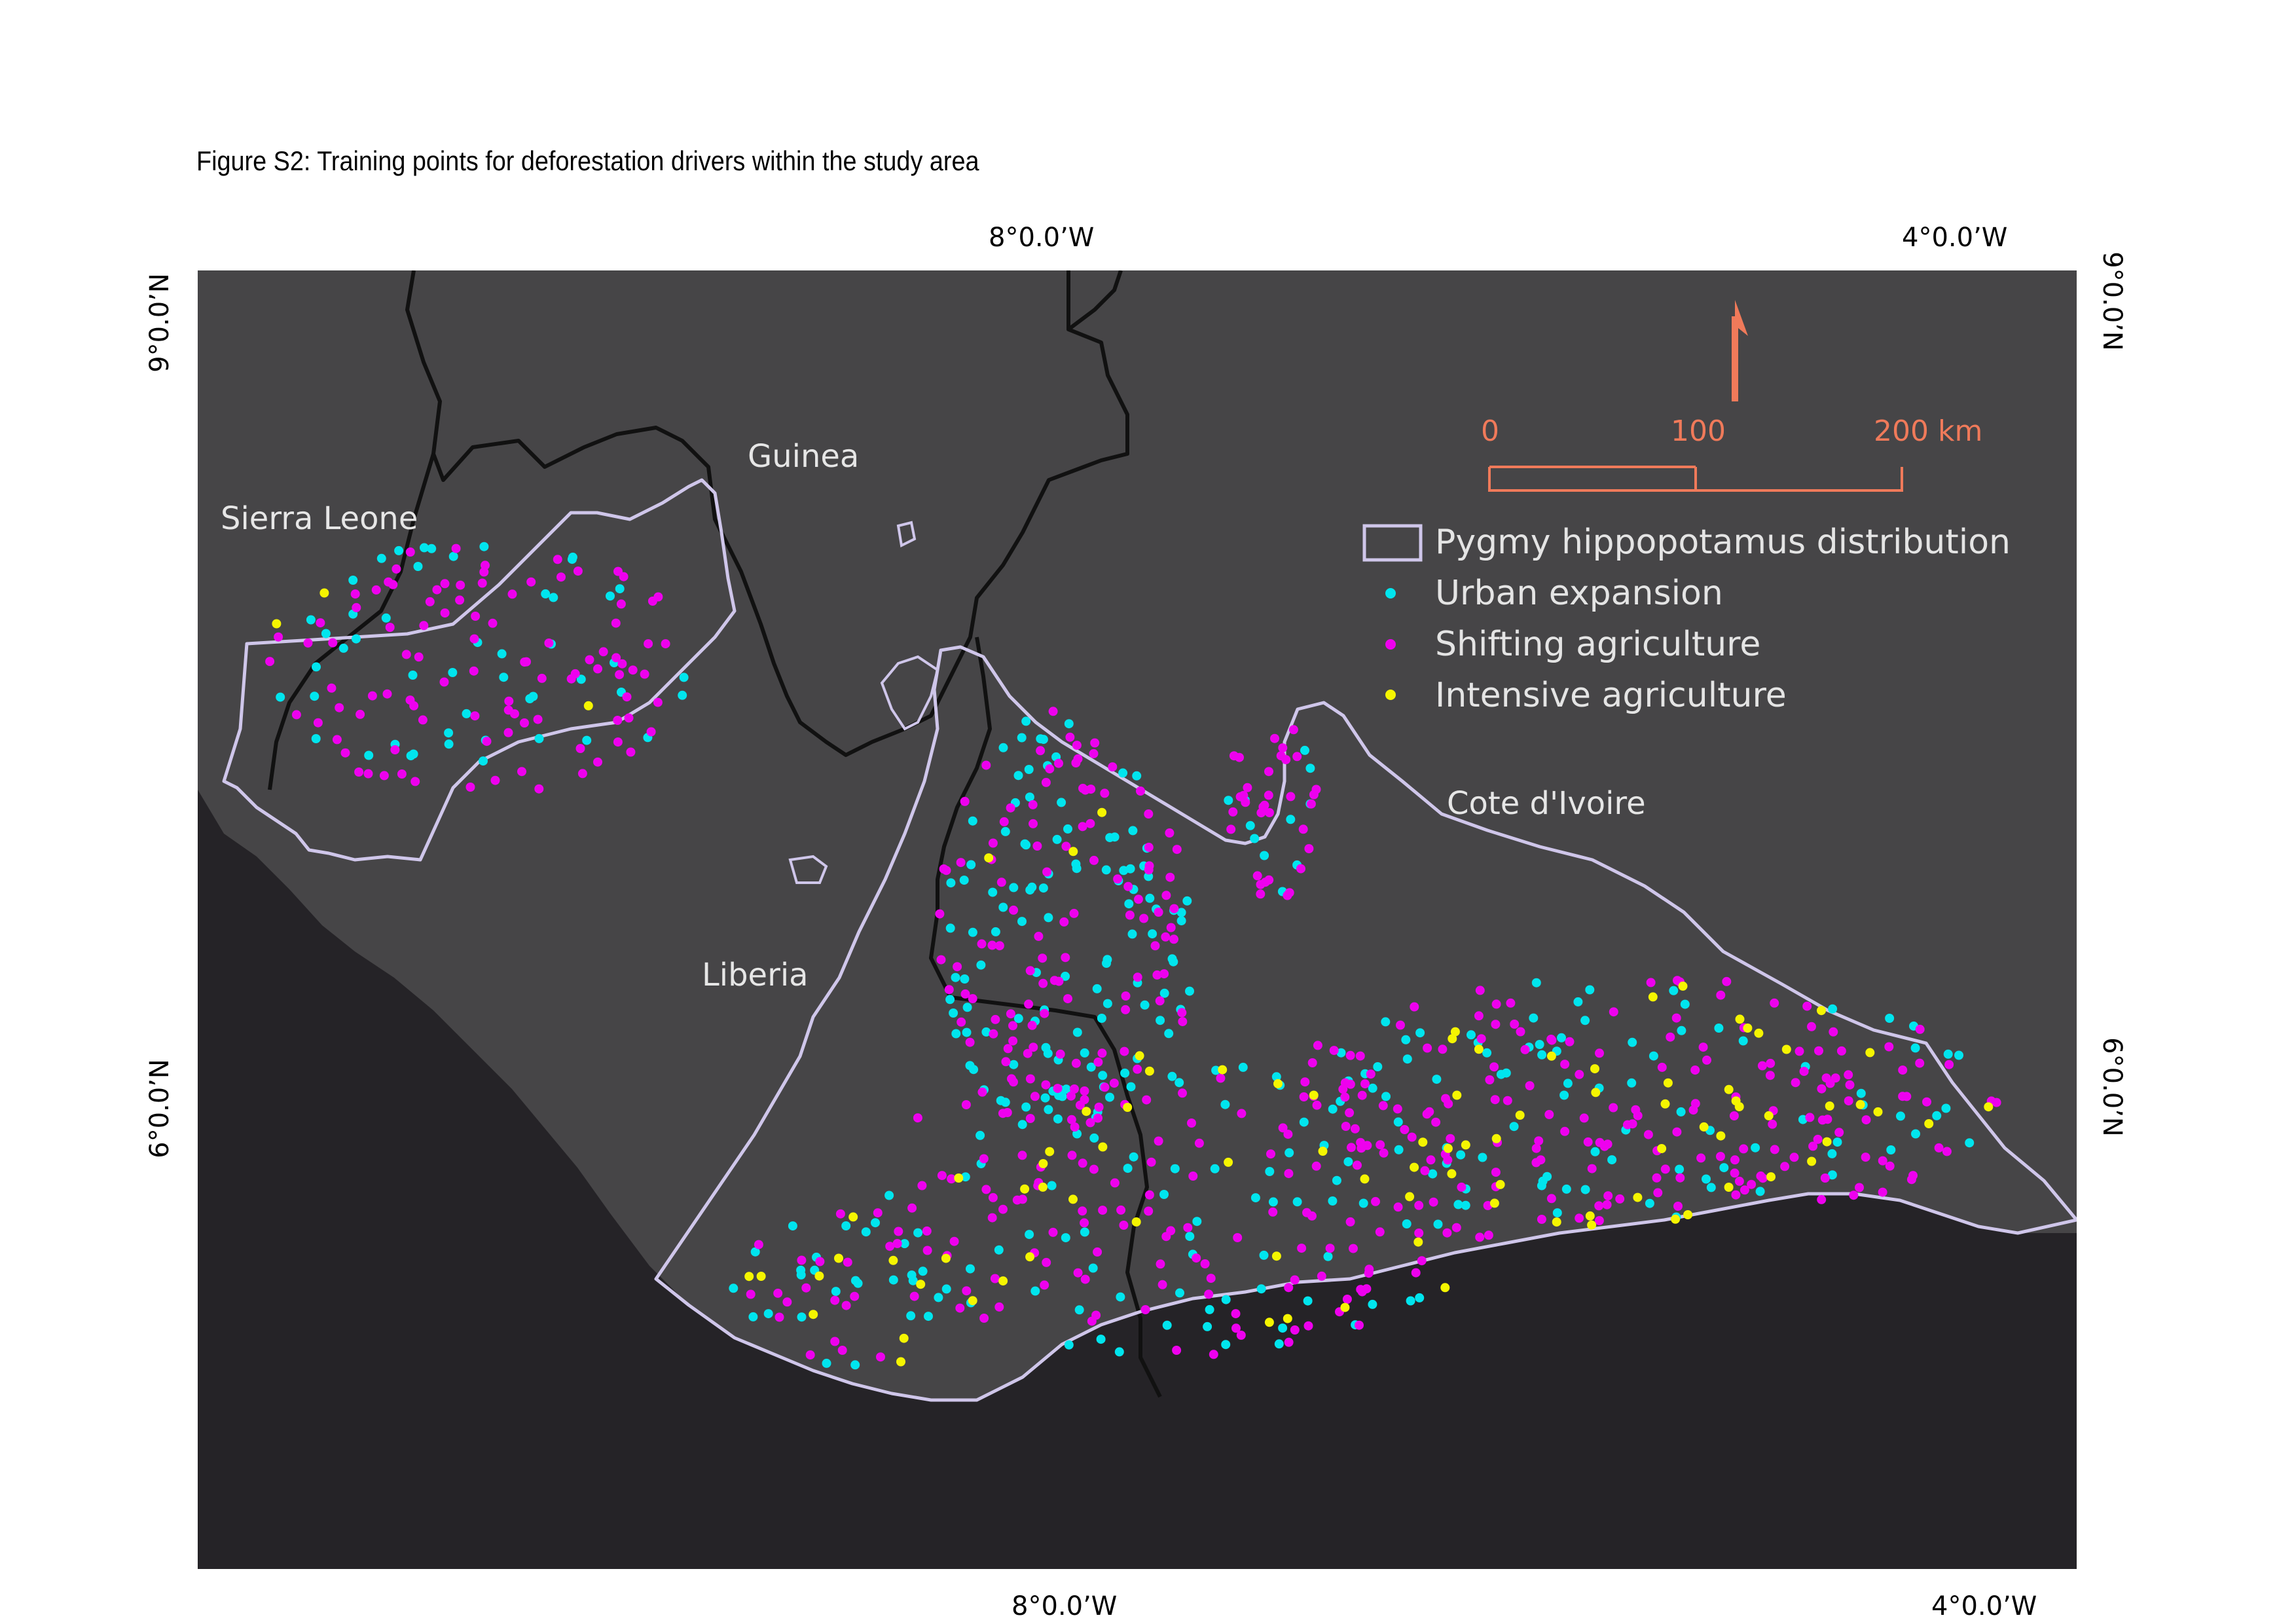 Image resolution: width=2296 pixels, height=1624 pixels. I want to click on legend-label-intensive: Intensive agriculture, so click(1611, 695).